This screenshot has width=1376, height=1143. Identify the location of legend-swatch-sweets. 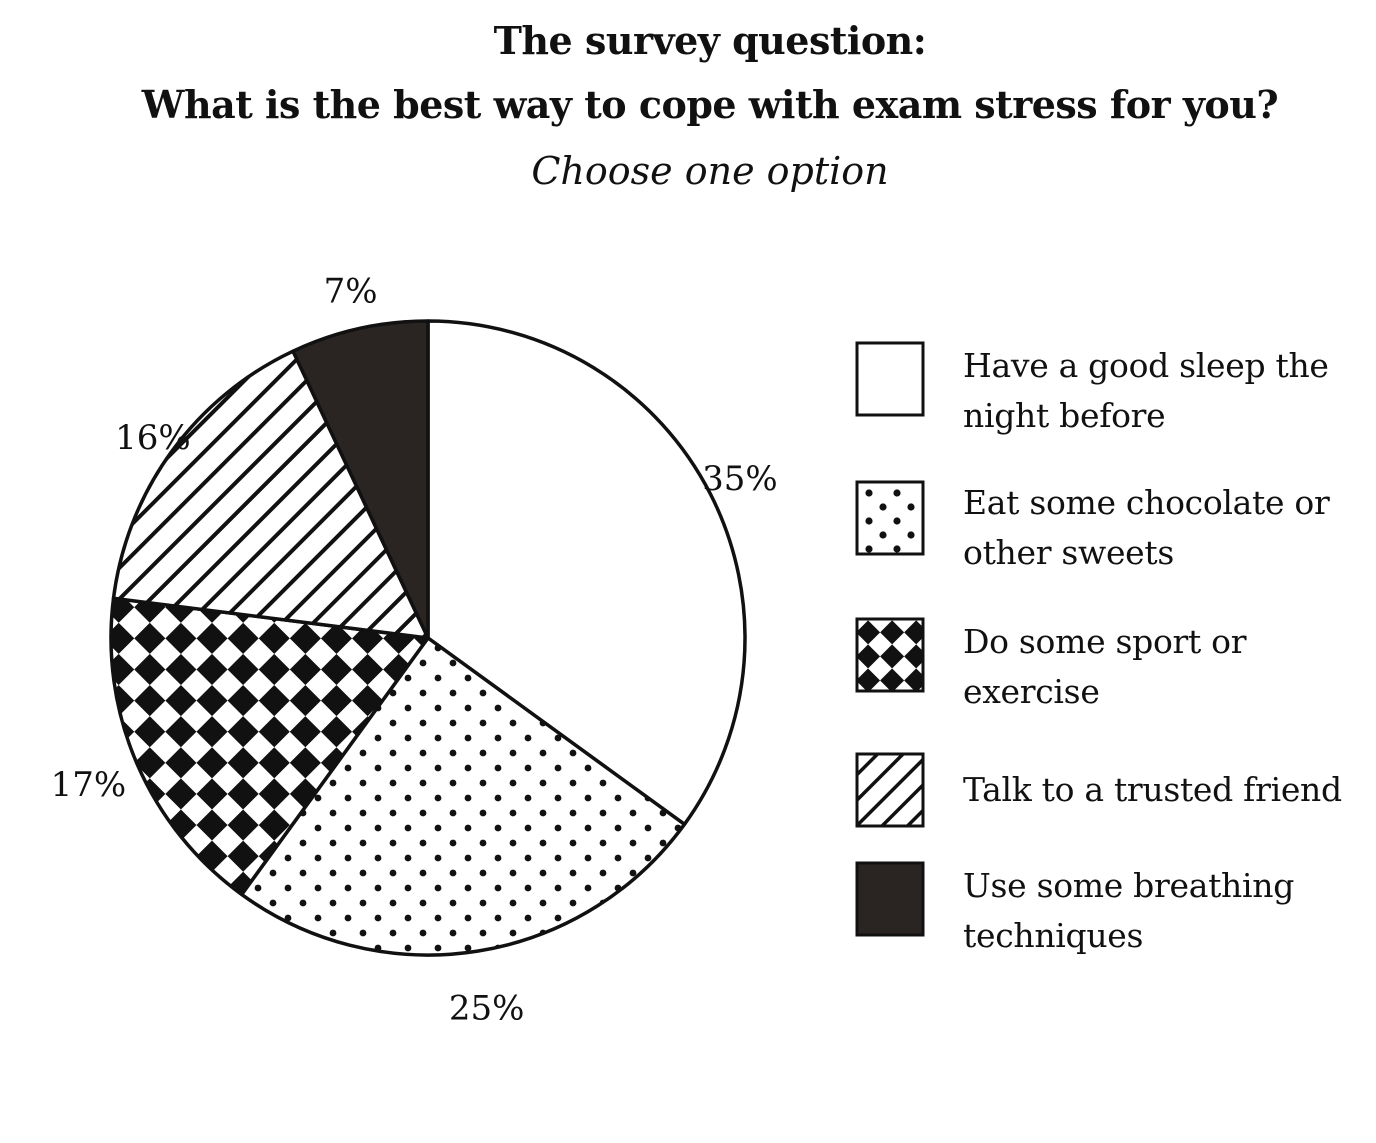
(890, 518).